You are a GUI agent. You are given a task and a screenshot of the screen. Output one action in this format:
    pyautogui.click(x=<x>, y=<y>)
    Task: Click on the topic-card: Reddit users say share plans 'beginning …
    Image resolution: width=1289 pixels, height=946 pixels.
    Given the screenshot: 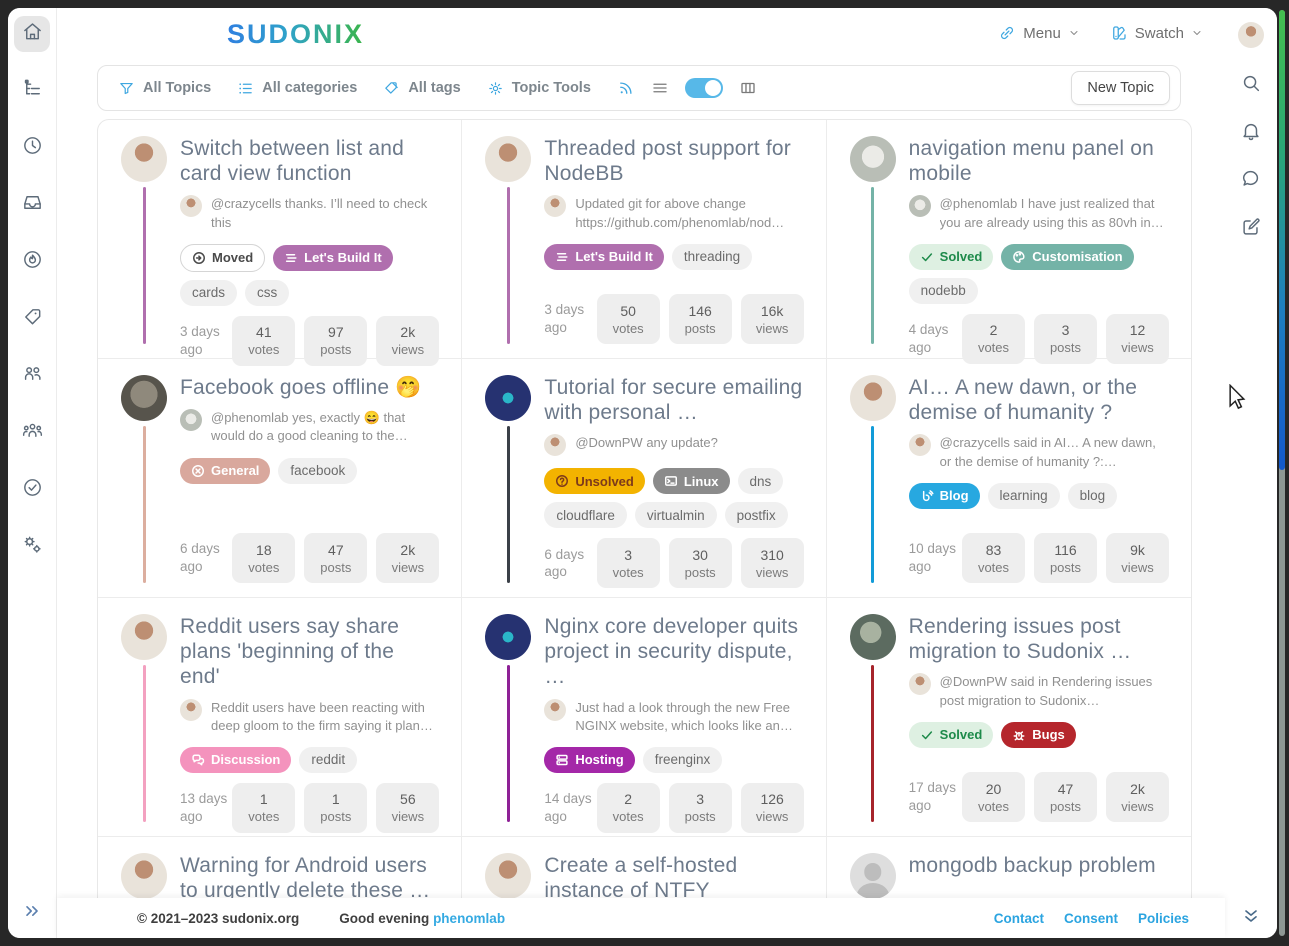 What is the action you would take?
    pyautogui.click(x=280, y=717)
    